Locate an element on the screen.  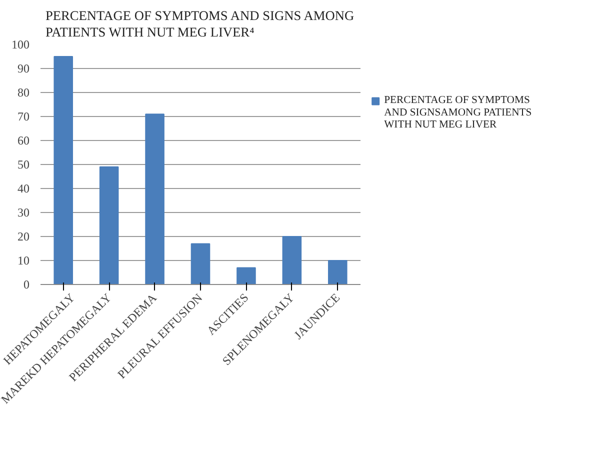
y-tick-label: 90 is located at coordinates (24, 69).